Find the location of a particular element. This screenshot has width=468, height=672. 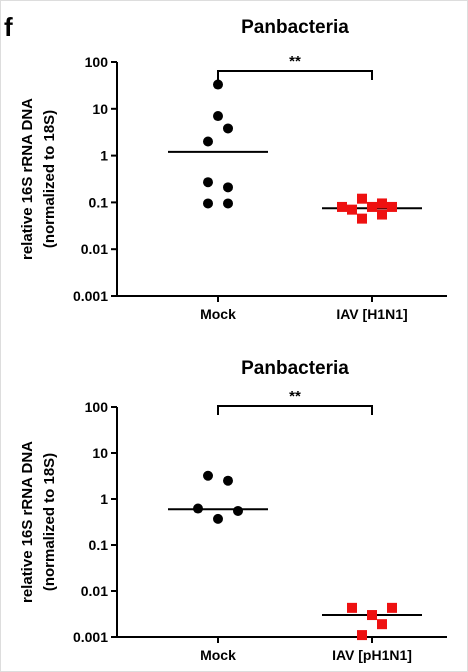

x-tick-label: IAV [H1N1] is located at coordinates (371, 314).